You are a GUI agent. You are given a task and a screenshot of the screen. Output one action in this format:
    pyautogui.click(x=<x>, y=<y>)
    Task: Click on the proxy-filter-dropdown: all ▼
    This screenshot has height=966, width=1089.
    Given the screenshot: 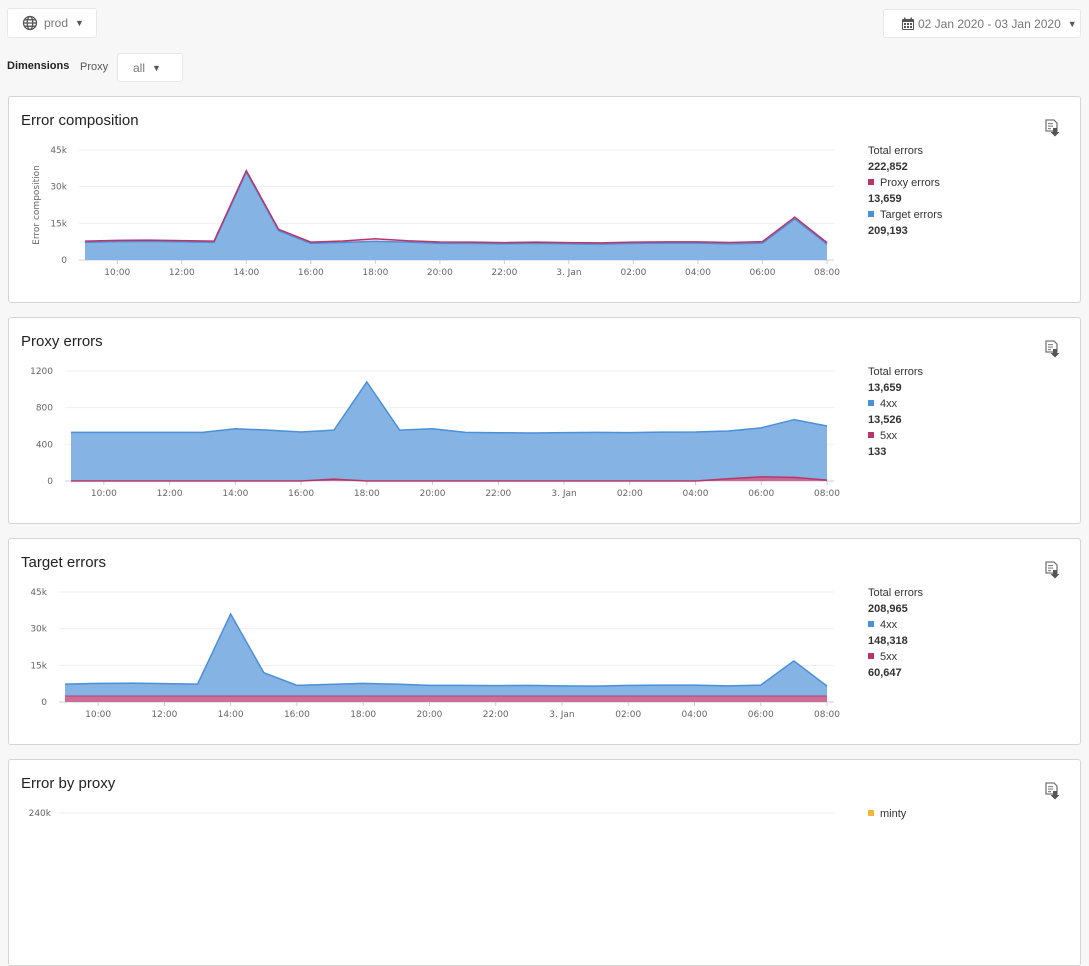 What is the action you would take?
    pyautogui.click(x=150, y=67)
    